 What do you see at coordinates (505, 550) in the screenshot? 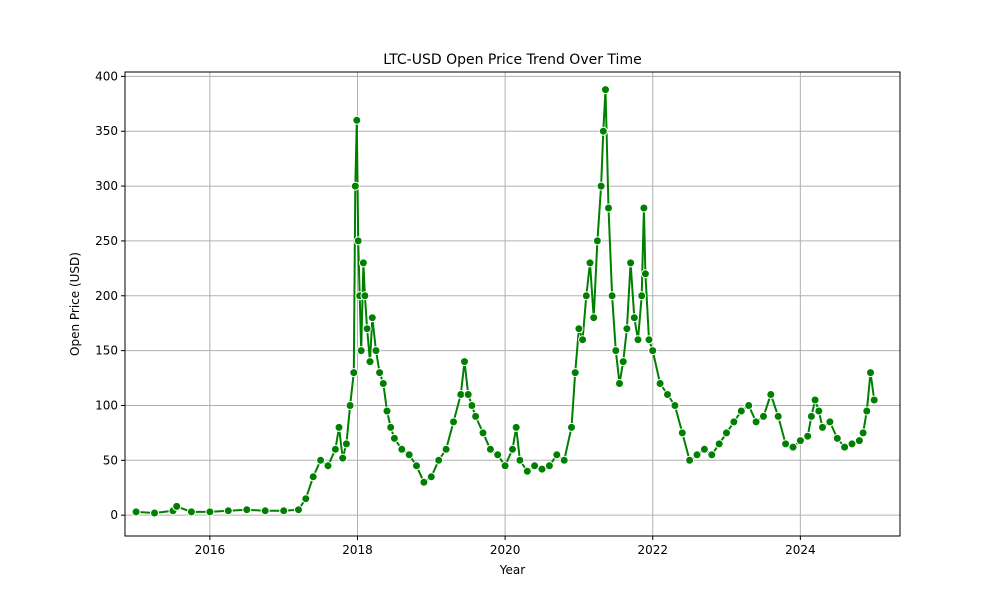
I see `x-tick-label: 2020` at bounding box center [505, 550].